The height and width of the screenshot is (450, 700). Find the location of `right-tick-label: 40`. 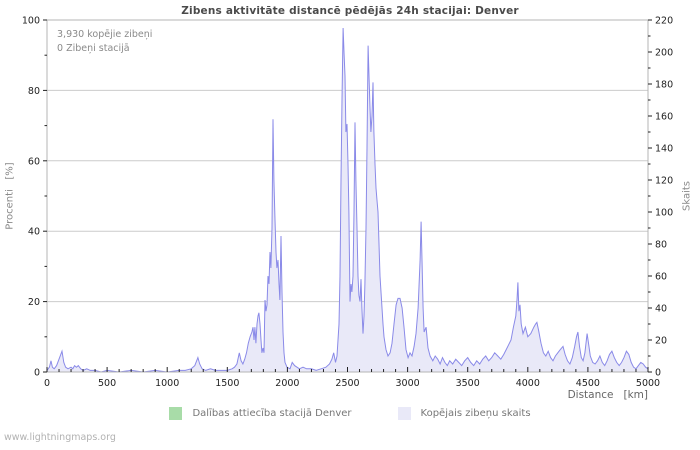

right-tick-label: 40 is located at coordinates (661, 309).